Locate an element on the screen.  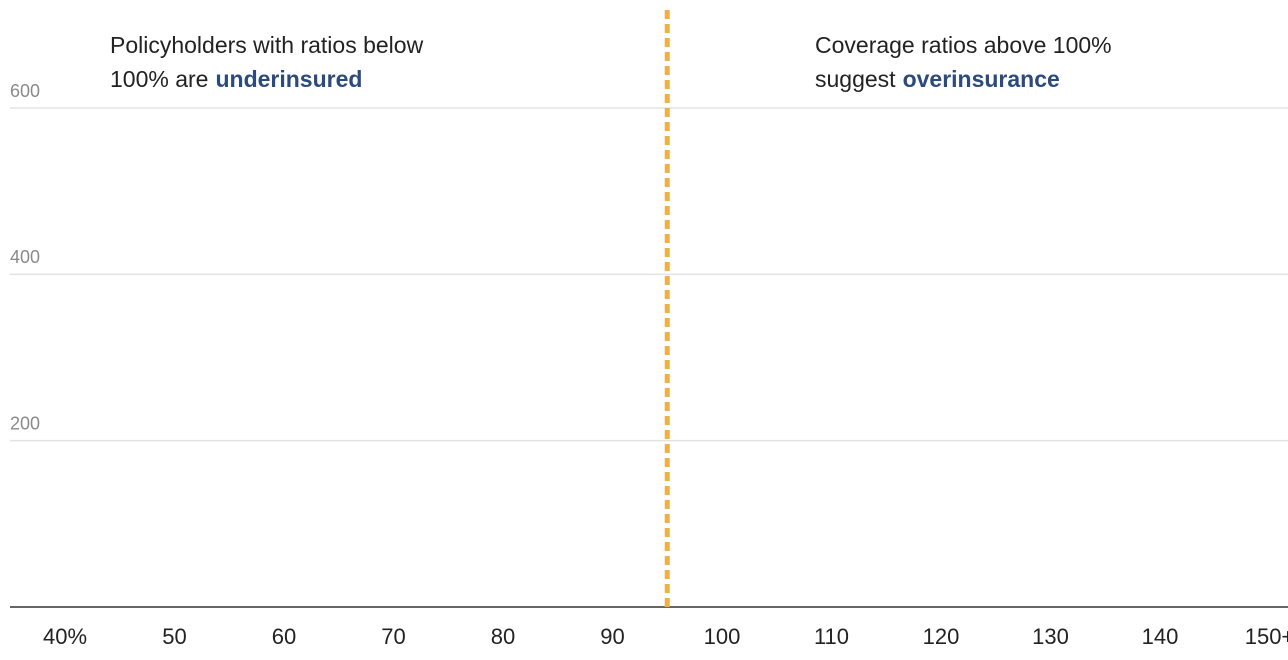
x-tick-label: 110 is located at coordinates (831, 636).